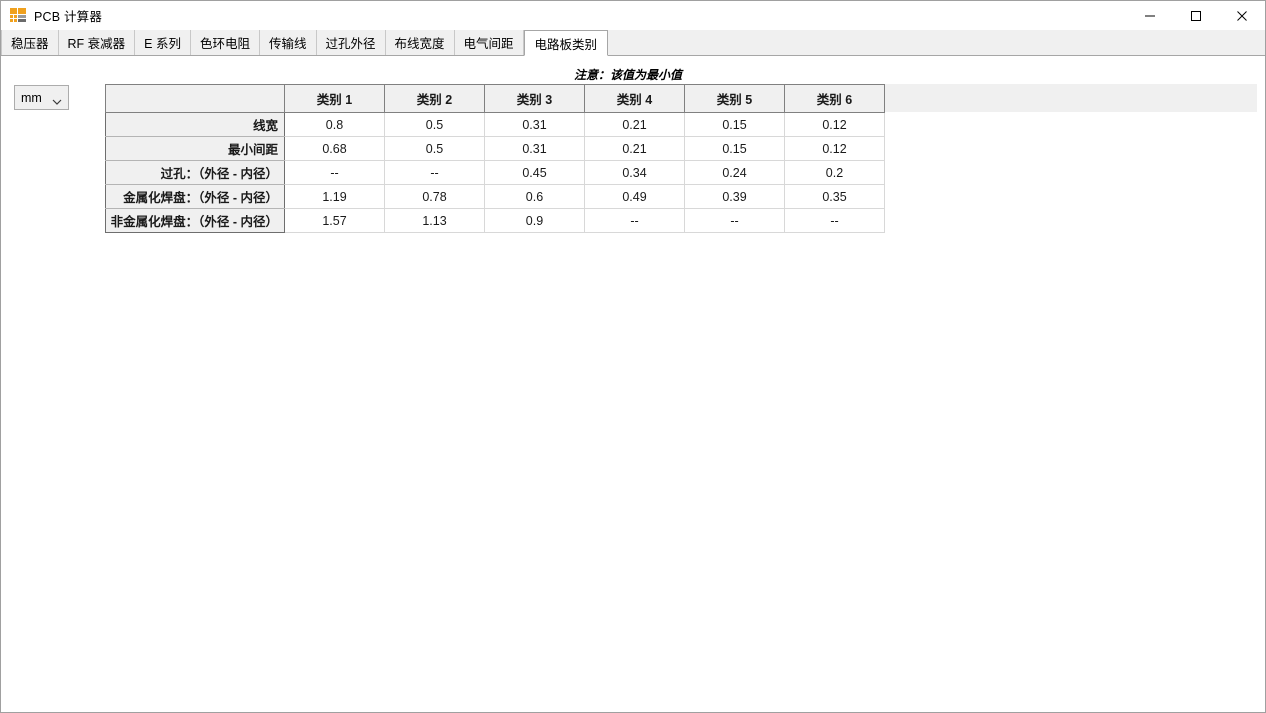 The height and width of the screenshot is (713, 1266). Describe the element at coordinates (97, 42) in the screenshot. I see `tab-rf-attenuator: RF 衰减器` at that location.